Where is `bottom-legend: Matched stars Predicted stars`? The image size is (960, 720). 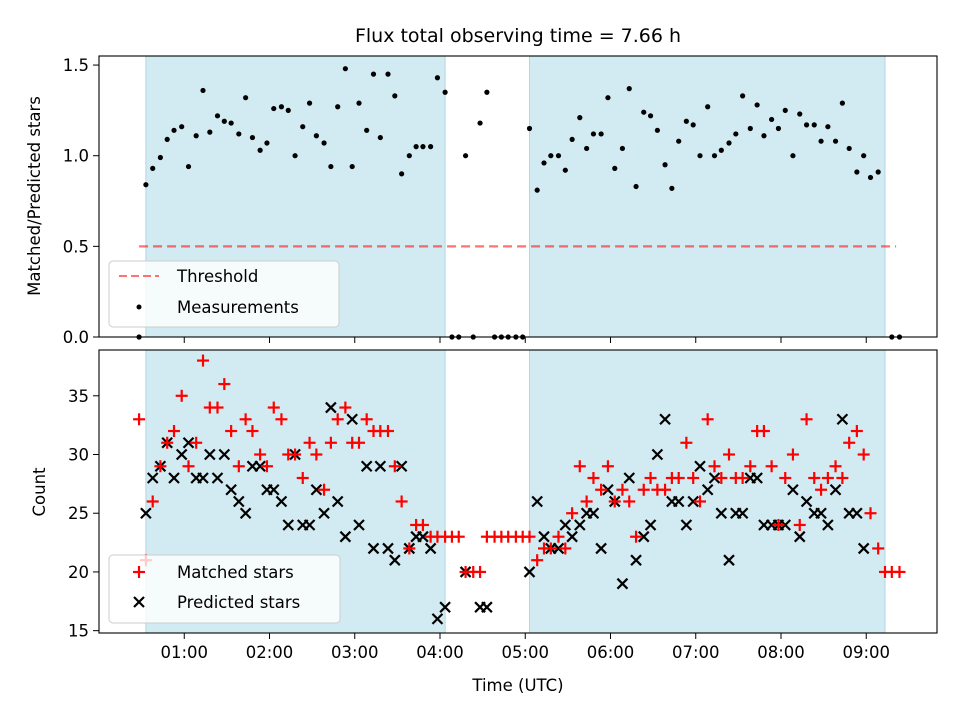 bottom-legend: Matched stars Predicted stars is located at coordinates (224, 589).